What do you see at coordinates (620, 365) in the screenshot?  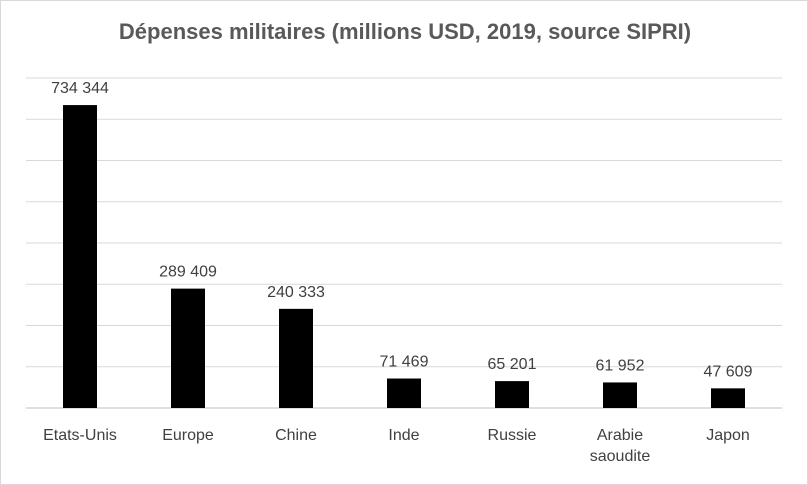 I see `data-label-5: 61 952` at bounding box center [620, 365].